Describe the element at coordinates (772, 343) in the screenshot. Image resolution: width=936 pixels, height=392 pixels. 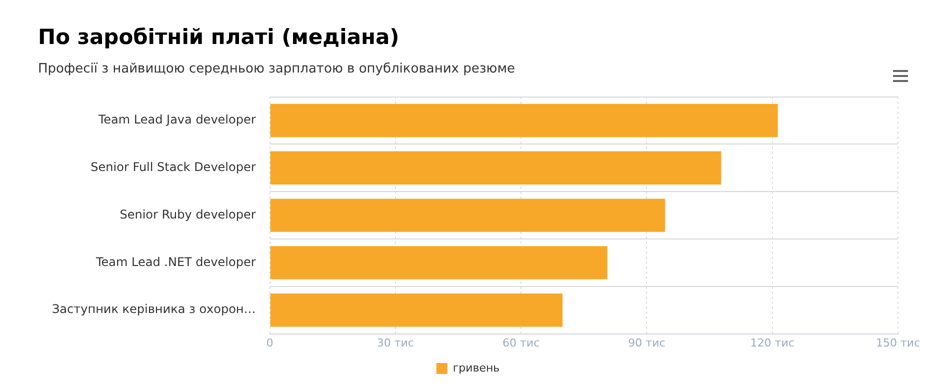
I see `x-tick-label: 120 тис` at that location.